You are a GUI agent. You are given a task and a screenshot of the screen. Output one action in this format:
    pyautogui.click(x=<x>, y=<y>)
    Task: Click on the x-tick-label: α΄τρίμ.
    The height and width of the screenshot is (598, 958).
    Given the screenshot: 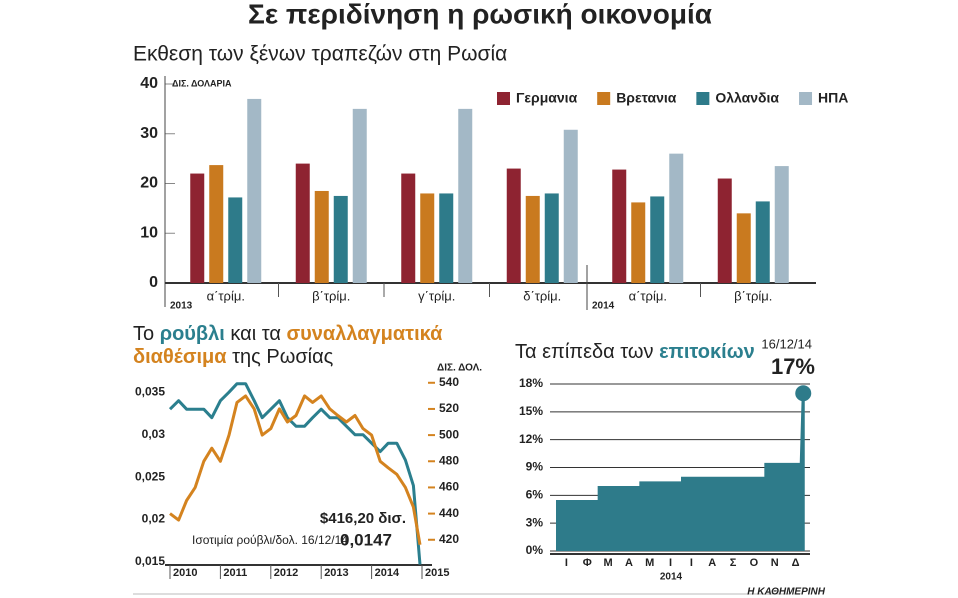 What is the action you would take?
    pyautogui.click(x=648, y=295)
    